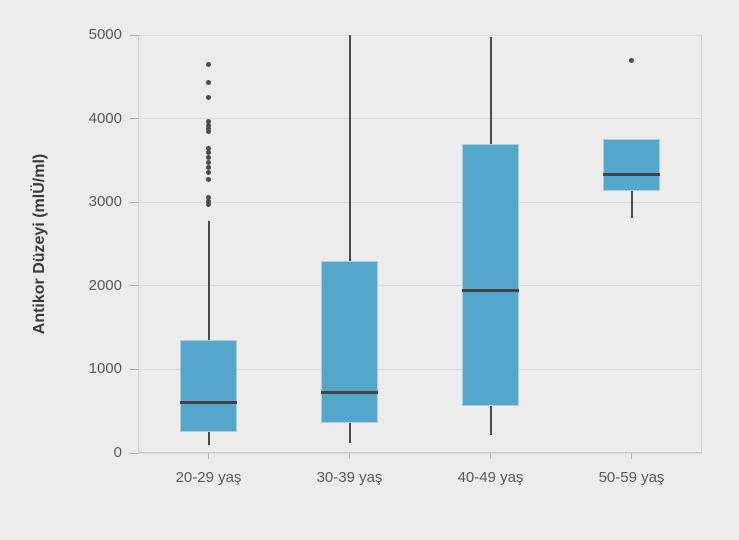 The width and height of the screenshot is (739, 540). I want to click on y-tick-label: 5000, so click(105, 34).